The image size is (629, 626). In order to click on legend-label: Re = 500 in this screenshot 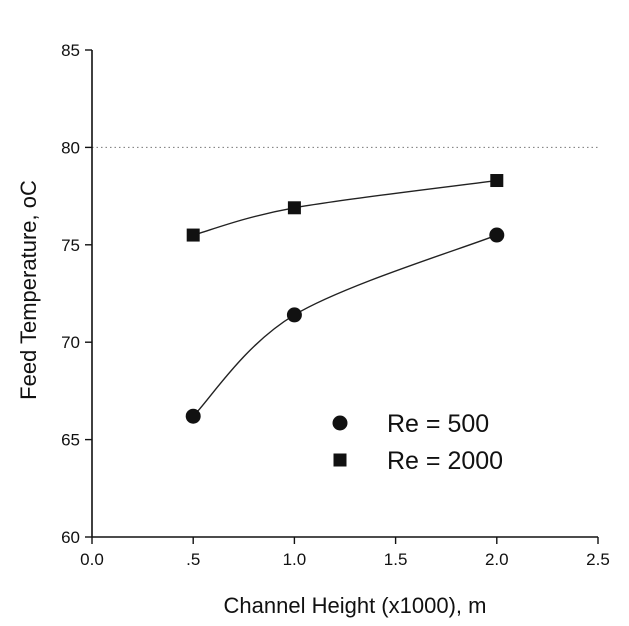, I will do `click(438, 424)`.